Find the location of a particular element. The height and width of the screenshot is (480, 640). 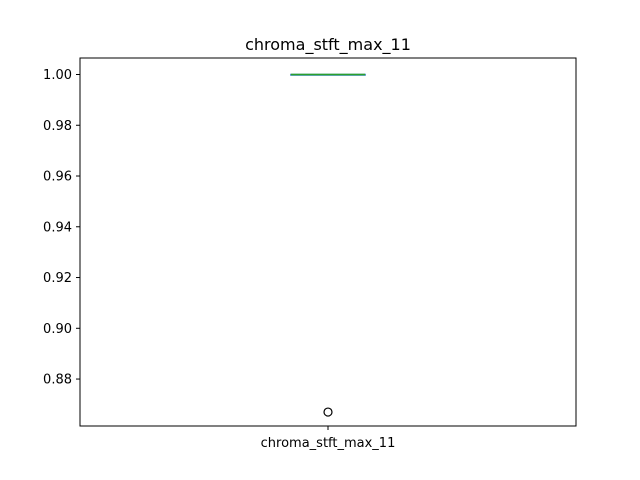

outlier-point is located at coordinates (328, 412).